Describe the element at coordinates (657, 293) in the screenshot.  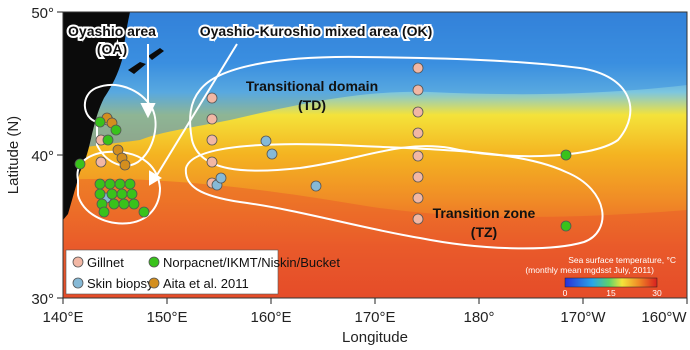
I see `colorbar-tick: 30` at that location.